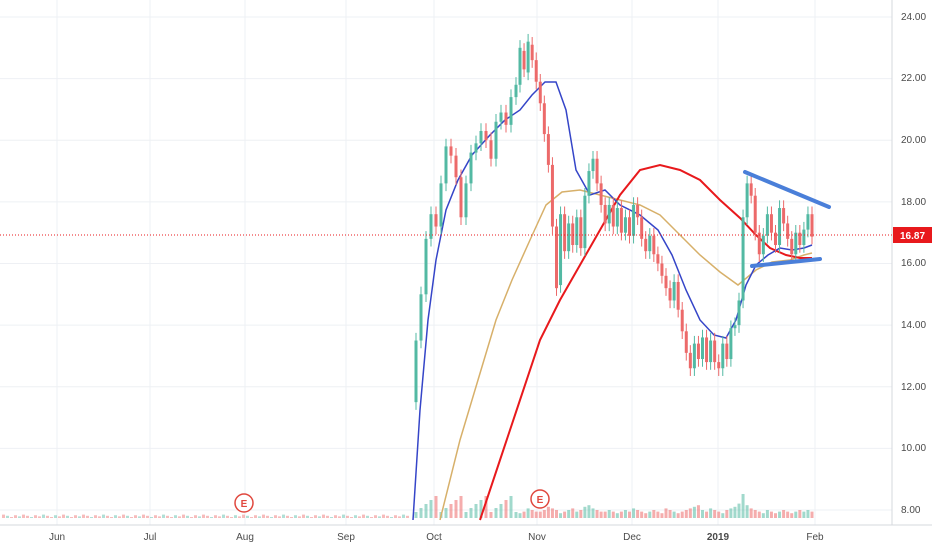  What do you see at coordinates (913, 78) in the screenshot?
I see `y-tick-label: 22.00` at bounding box center [913, 78].